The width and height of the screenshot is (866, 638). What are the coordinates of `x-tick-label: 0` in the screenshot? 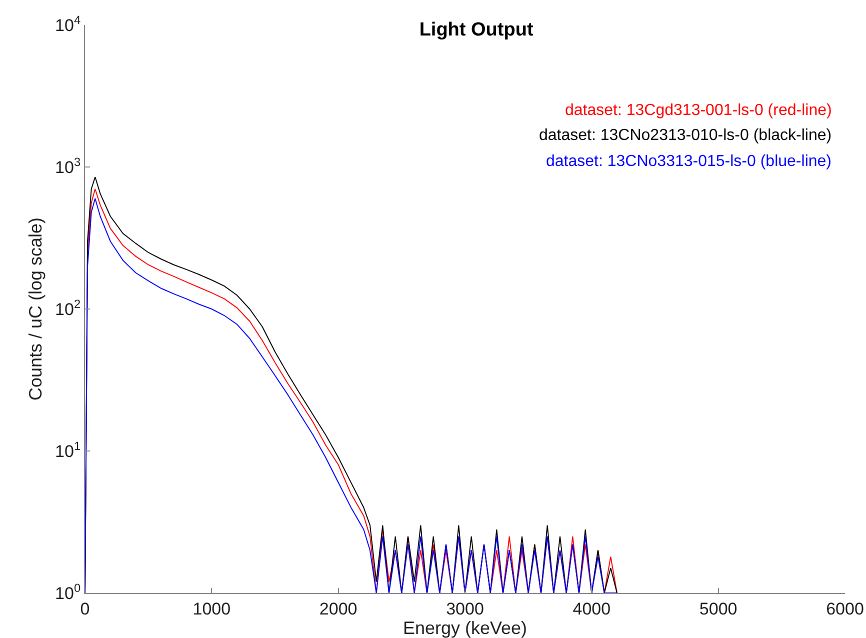 It's located at (85, 608).